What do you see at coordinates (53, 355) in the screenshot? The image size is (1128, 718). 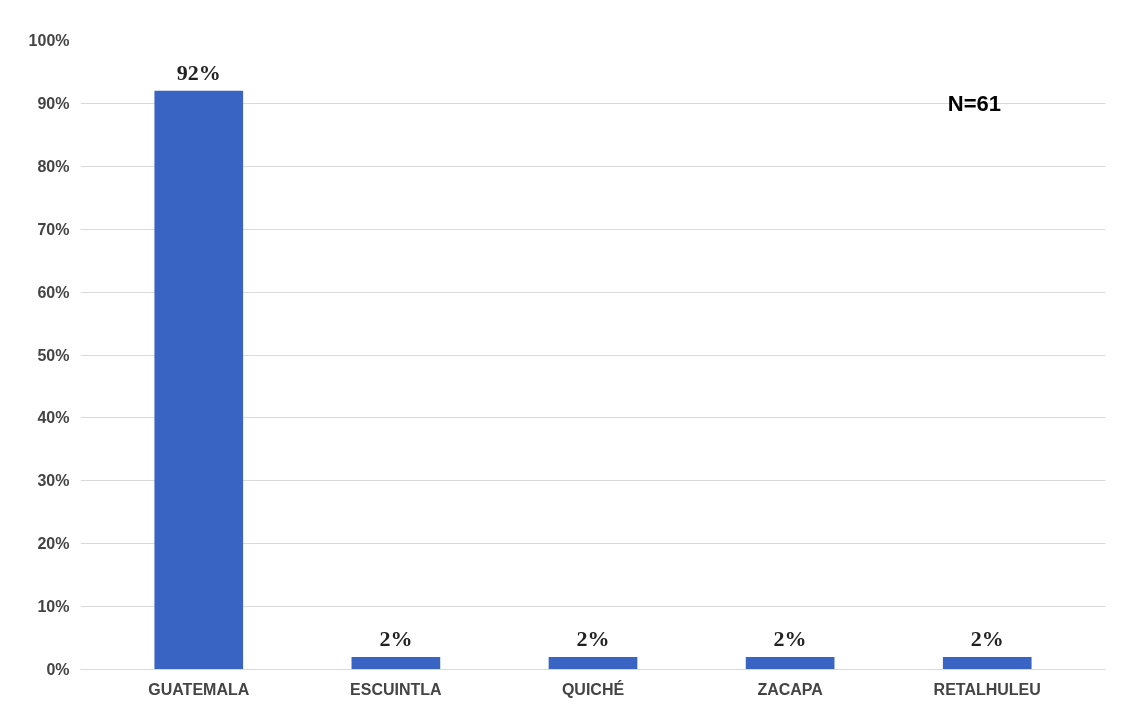 I see `y-tick-label: 50%` at bounding box center [53, 355].